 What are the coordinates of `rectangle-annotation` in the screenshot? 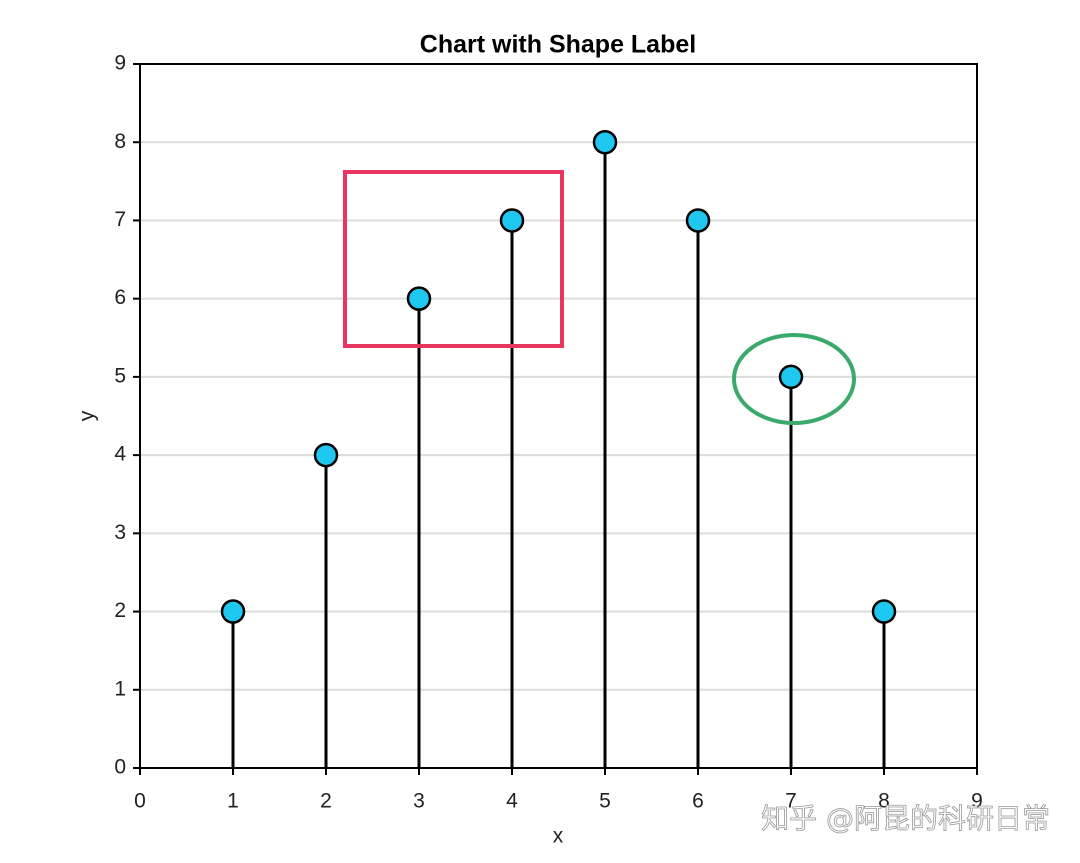 It's located at (453, 259).